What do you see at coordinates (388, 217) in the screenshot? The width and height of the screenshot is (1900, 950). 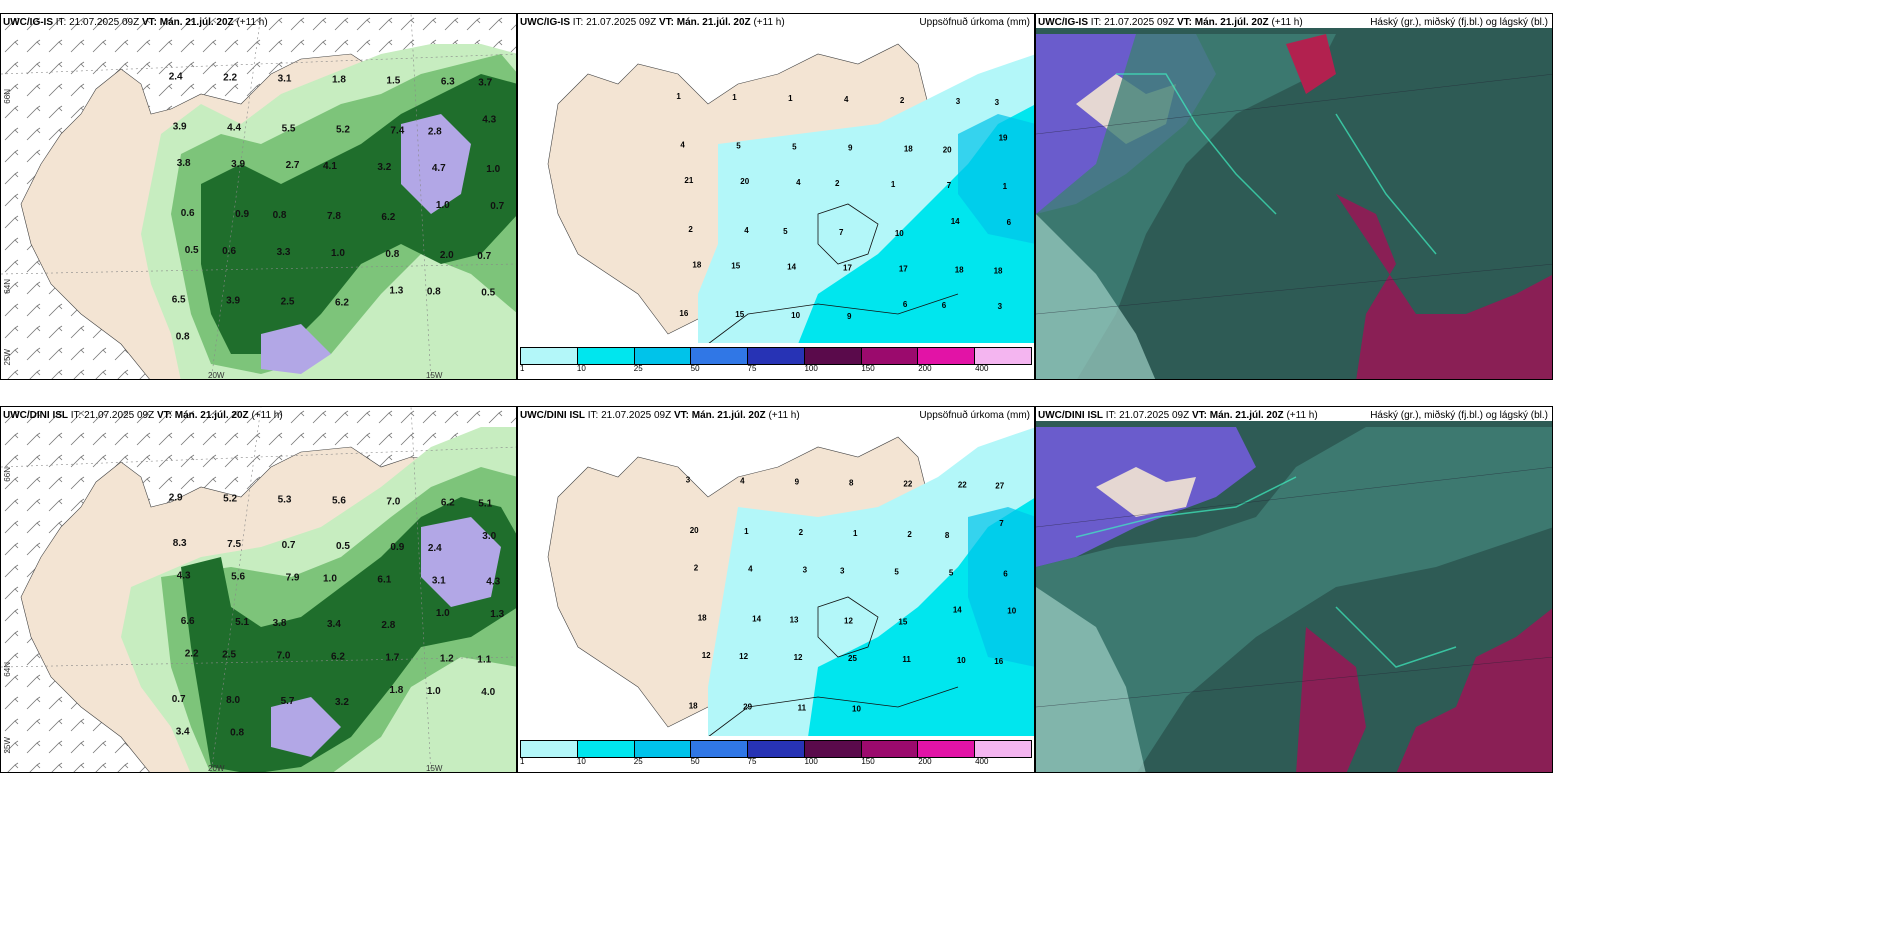 I see `value-label: 6.2` at bounding box center [388, 217].